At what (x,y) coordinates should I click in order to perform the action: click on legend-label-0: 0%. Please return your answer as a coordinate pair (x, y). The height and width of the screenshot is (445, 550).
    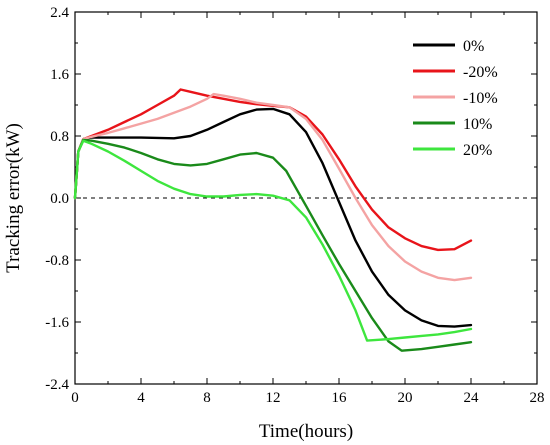
    Looking at the image, I should click on (473, 46).